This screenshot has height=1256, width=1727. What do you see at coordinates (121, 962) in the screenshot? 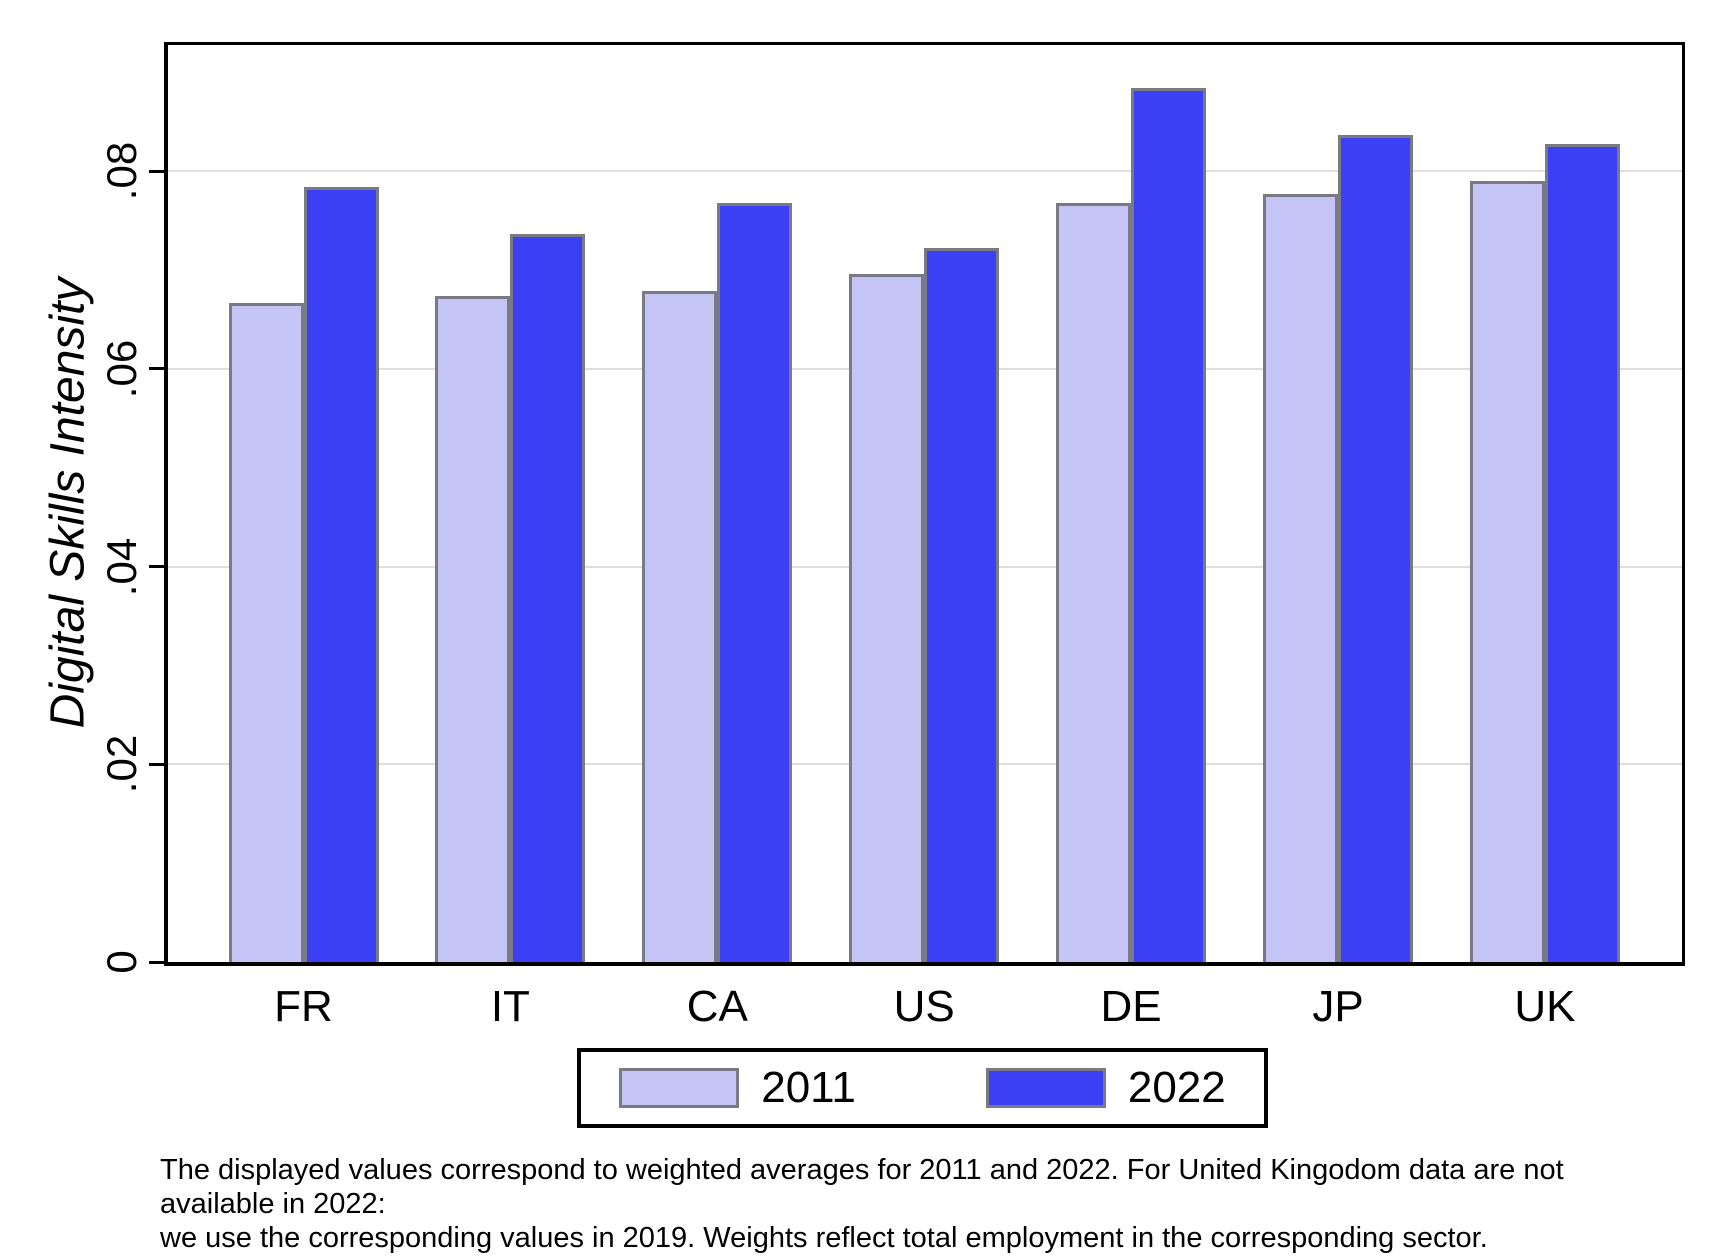
I see `y-tick-label-0: 0` at bounding box center [121, 962].